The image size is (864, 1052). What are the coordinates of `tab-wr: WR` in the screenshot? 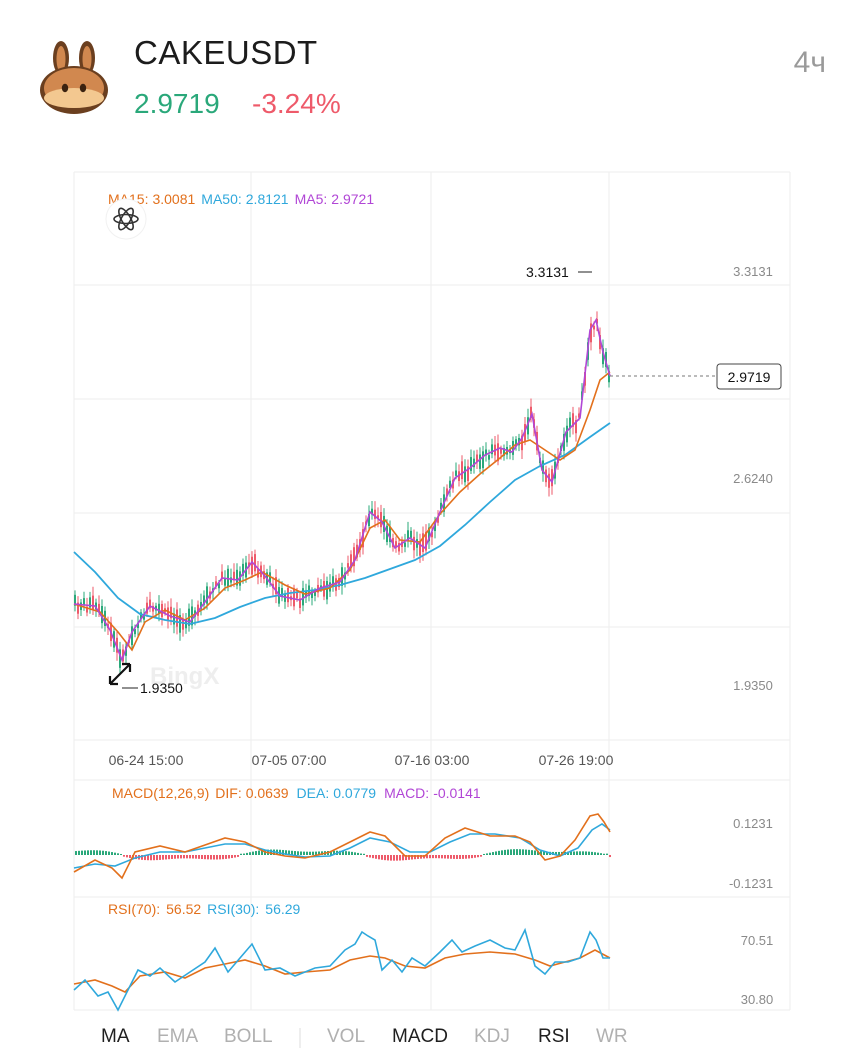 It's located at (612, 1036).